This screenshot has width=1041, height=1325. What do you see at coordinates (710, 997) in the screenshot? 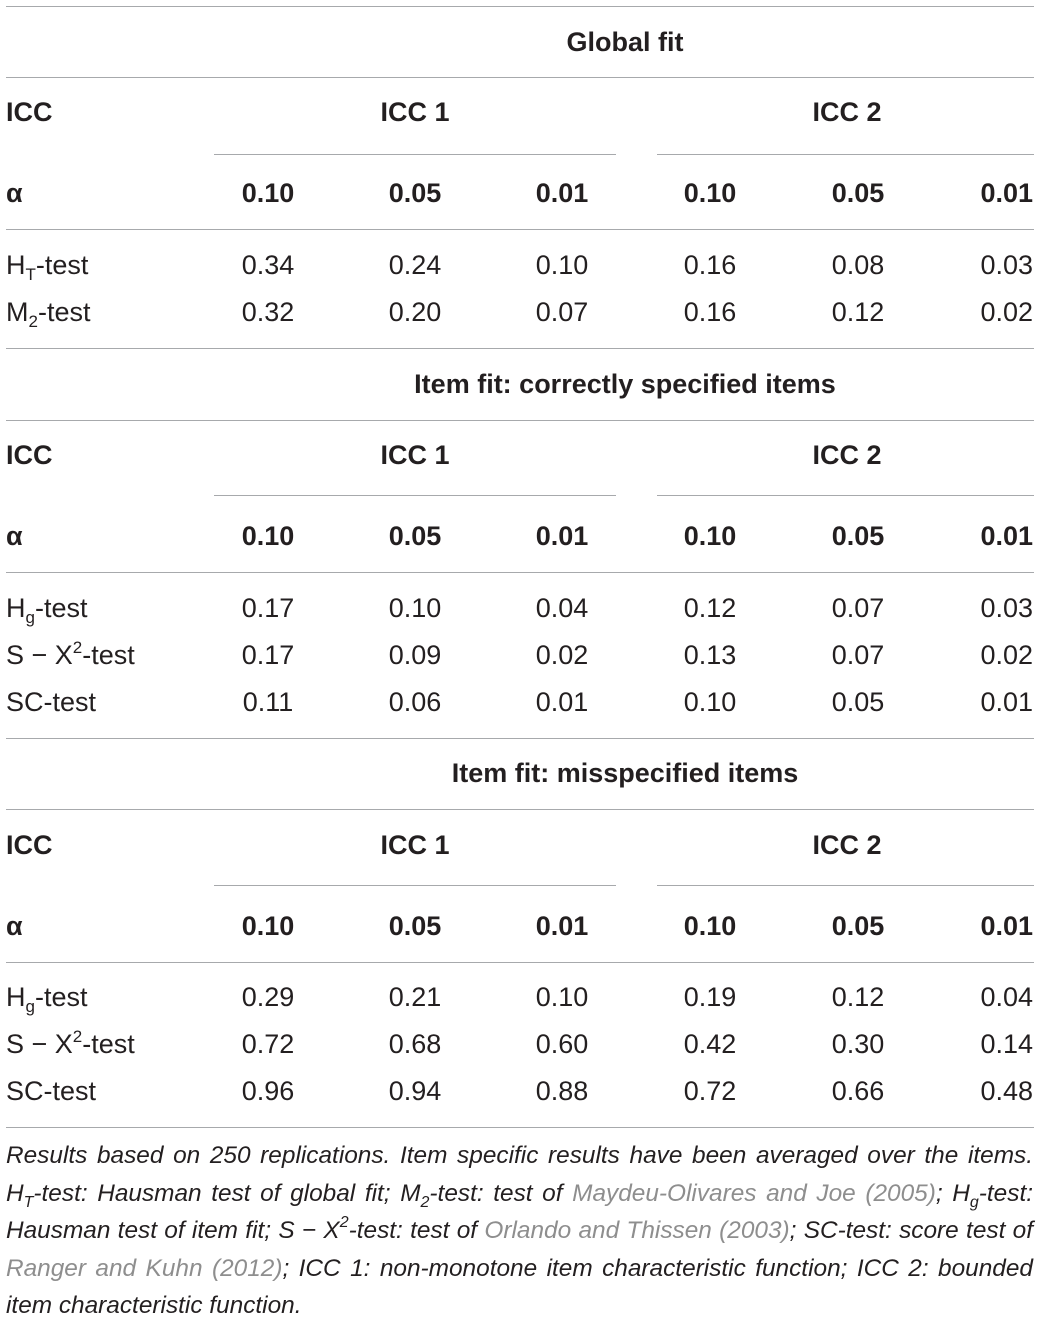
I see `rejection-rate-cell: 0.19` at bounding box center [710, 997].